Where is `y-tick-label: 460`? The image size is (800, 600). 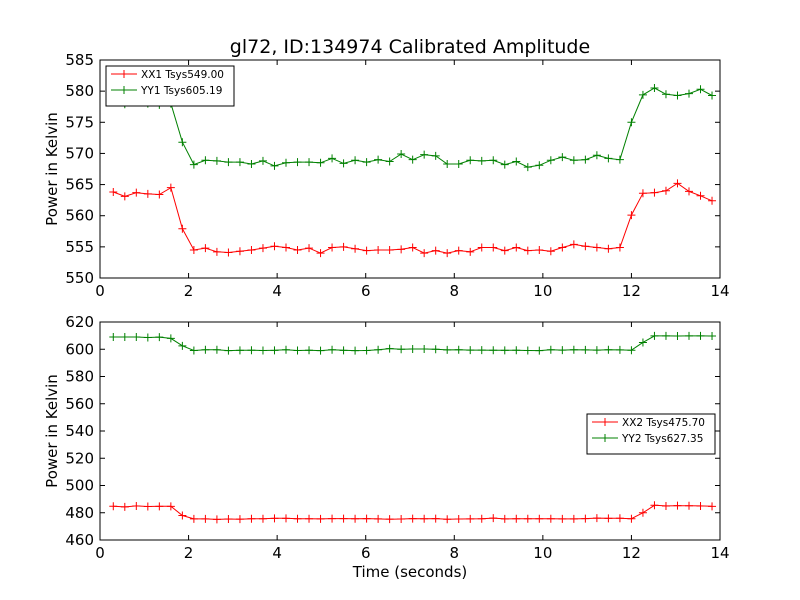 y-tick-label: 460 is located at coordinates (79, 540).